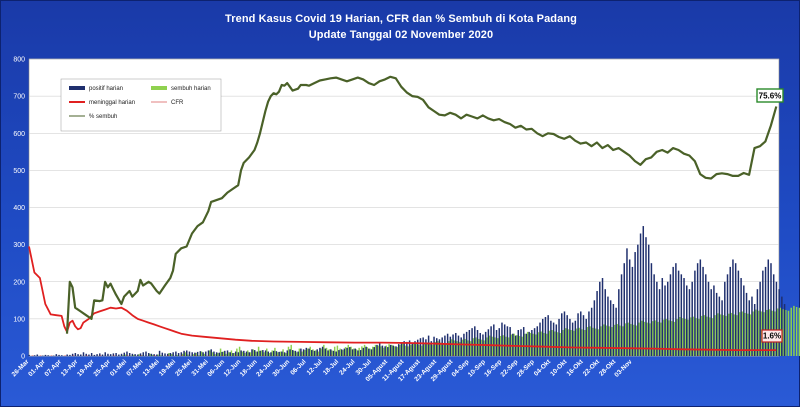  I want to click on x-tick-label: 24-Jul, so click(347, 367).